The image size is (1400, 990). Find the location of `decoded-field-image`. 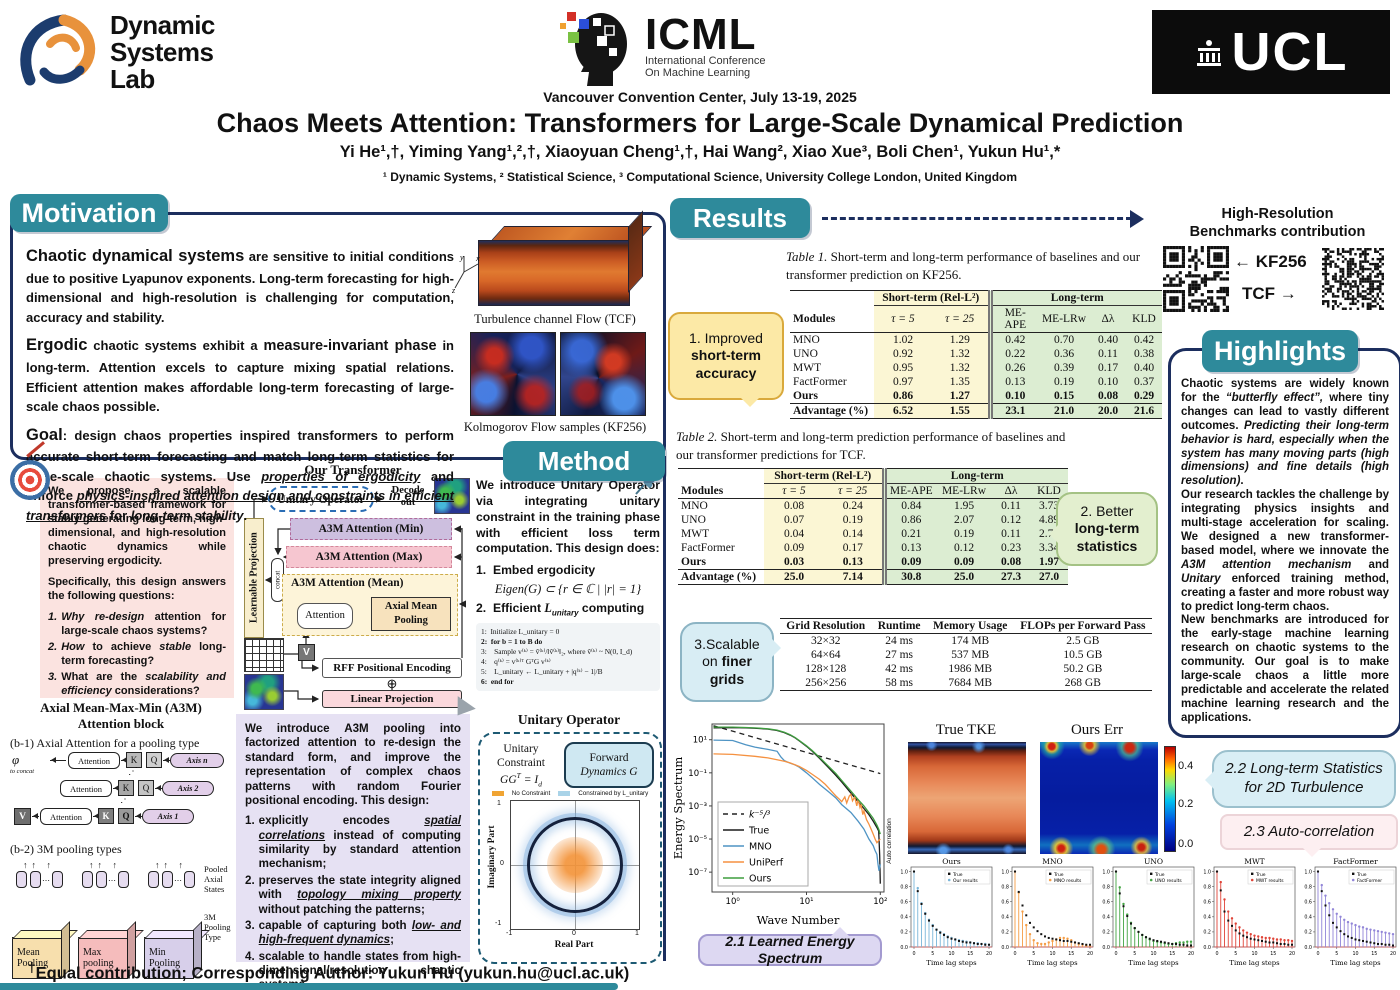

decoded-field-image is located at coordinates (452, 496).